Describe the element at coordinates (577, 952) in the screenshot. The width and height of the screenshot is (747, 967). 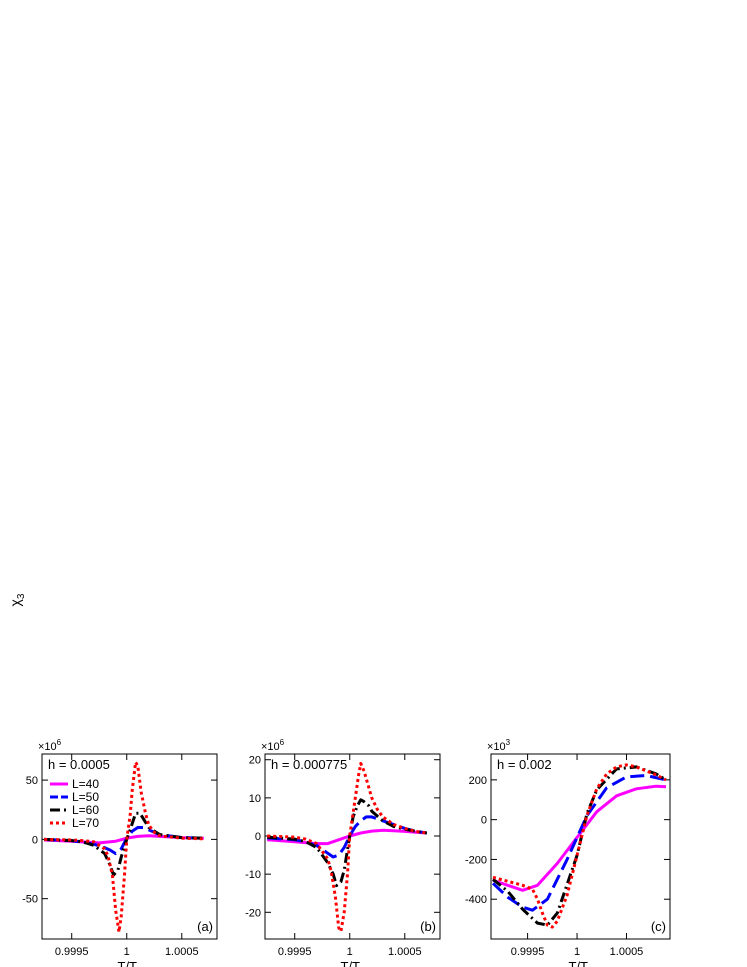
I see `panel-c-x-tick-label: 1` at that location.